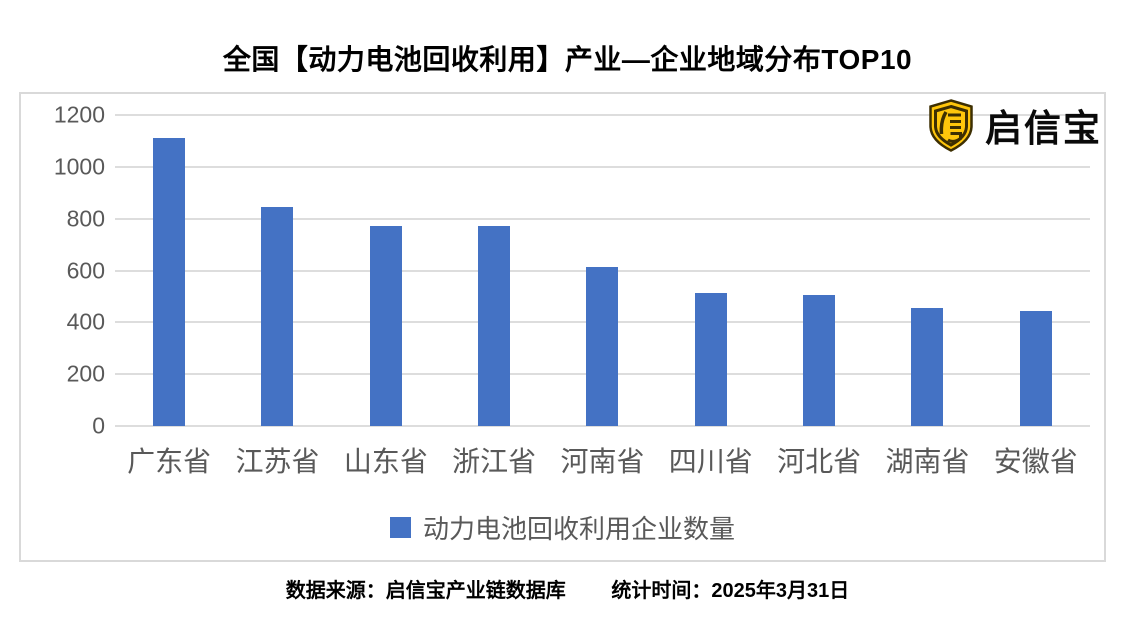 The height and width of the screenshot is (619, 1135). I want to click on bar-山东省, so click(385, 326).